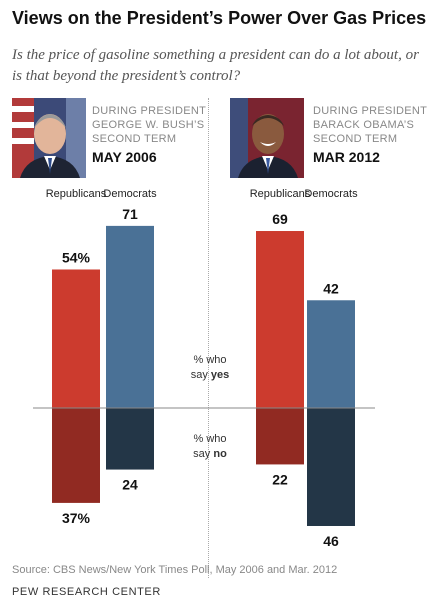  I want to click on label-rep-no-0: 37%, so click(76, 518).